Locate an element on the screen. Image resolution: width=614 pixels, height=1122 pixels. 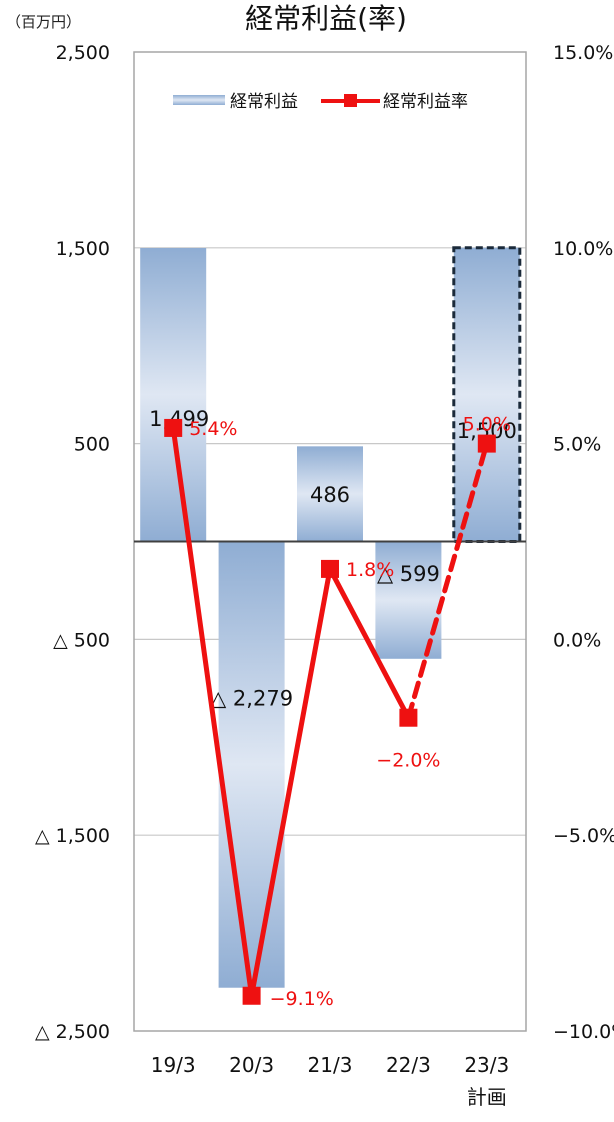
rate-data-label: 5.4% is located at coordinates (213, 429).